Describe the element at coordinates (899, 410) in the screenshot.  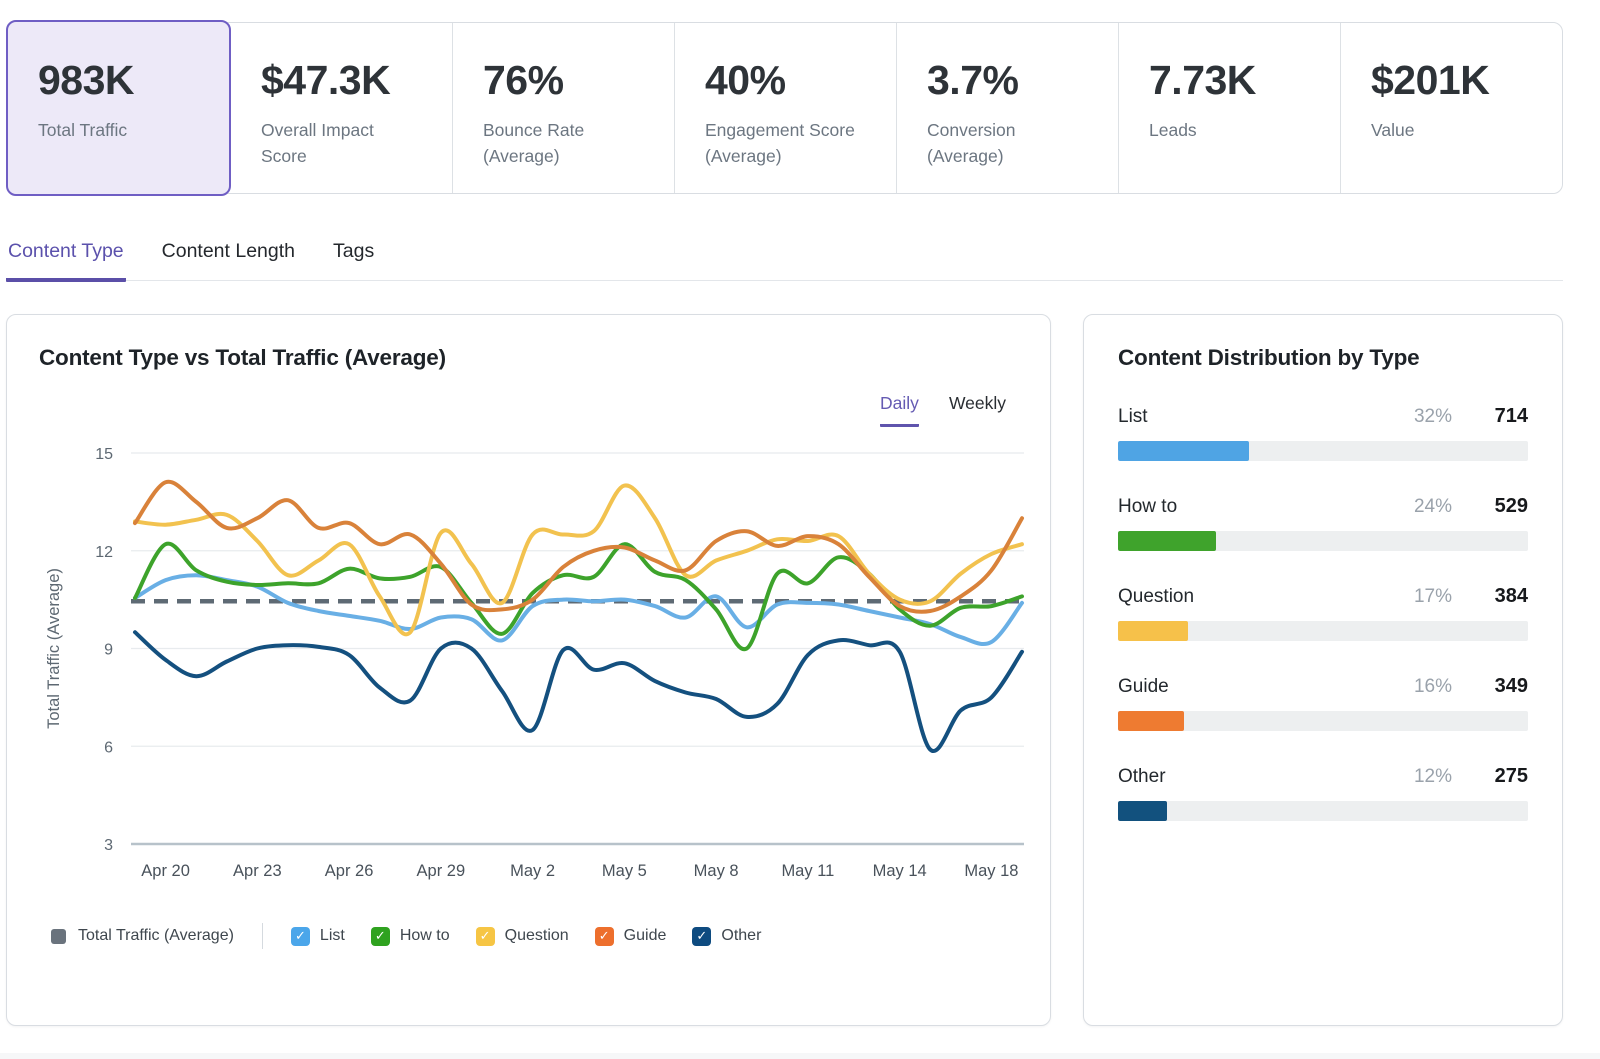
I see `toggle-daily: Daily` at that location.